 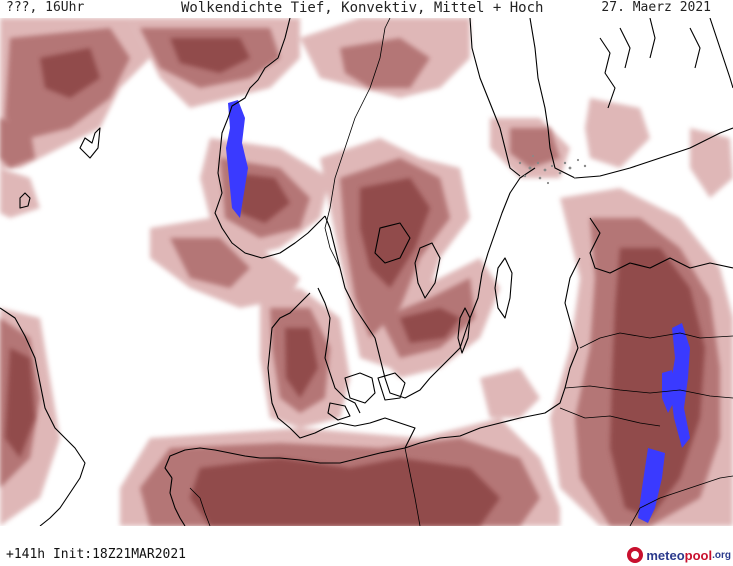 What do you see at coordinates (635, 555) in the screenshot?
I see `meteopool-logo-icon` at bounding box center [635, 555].